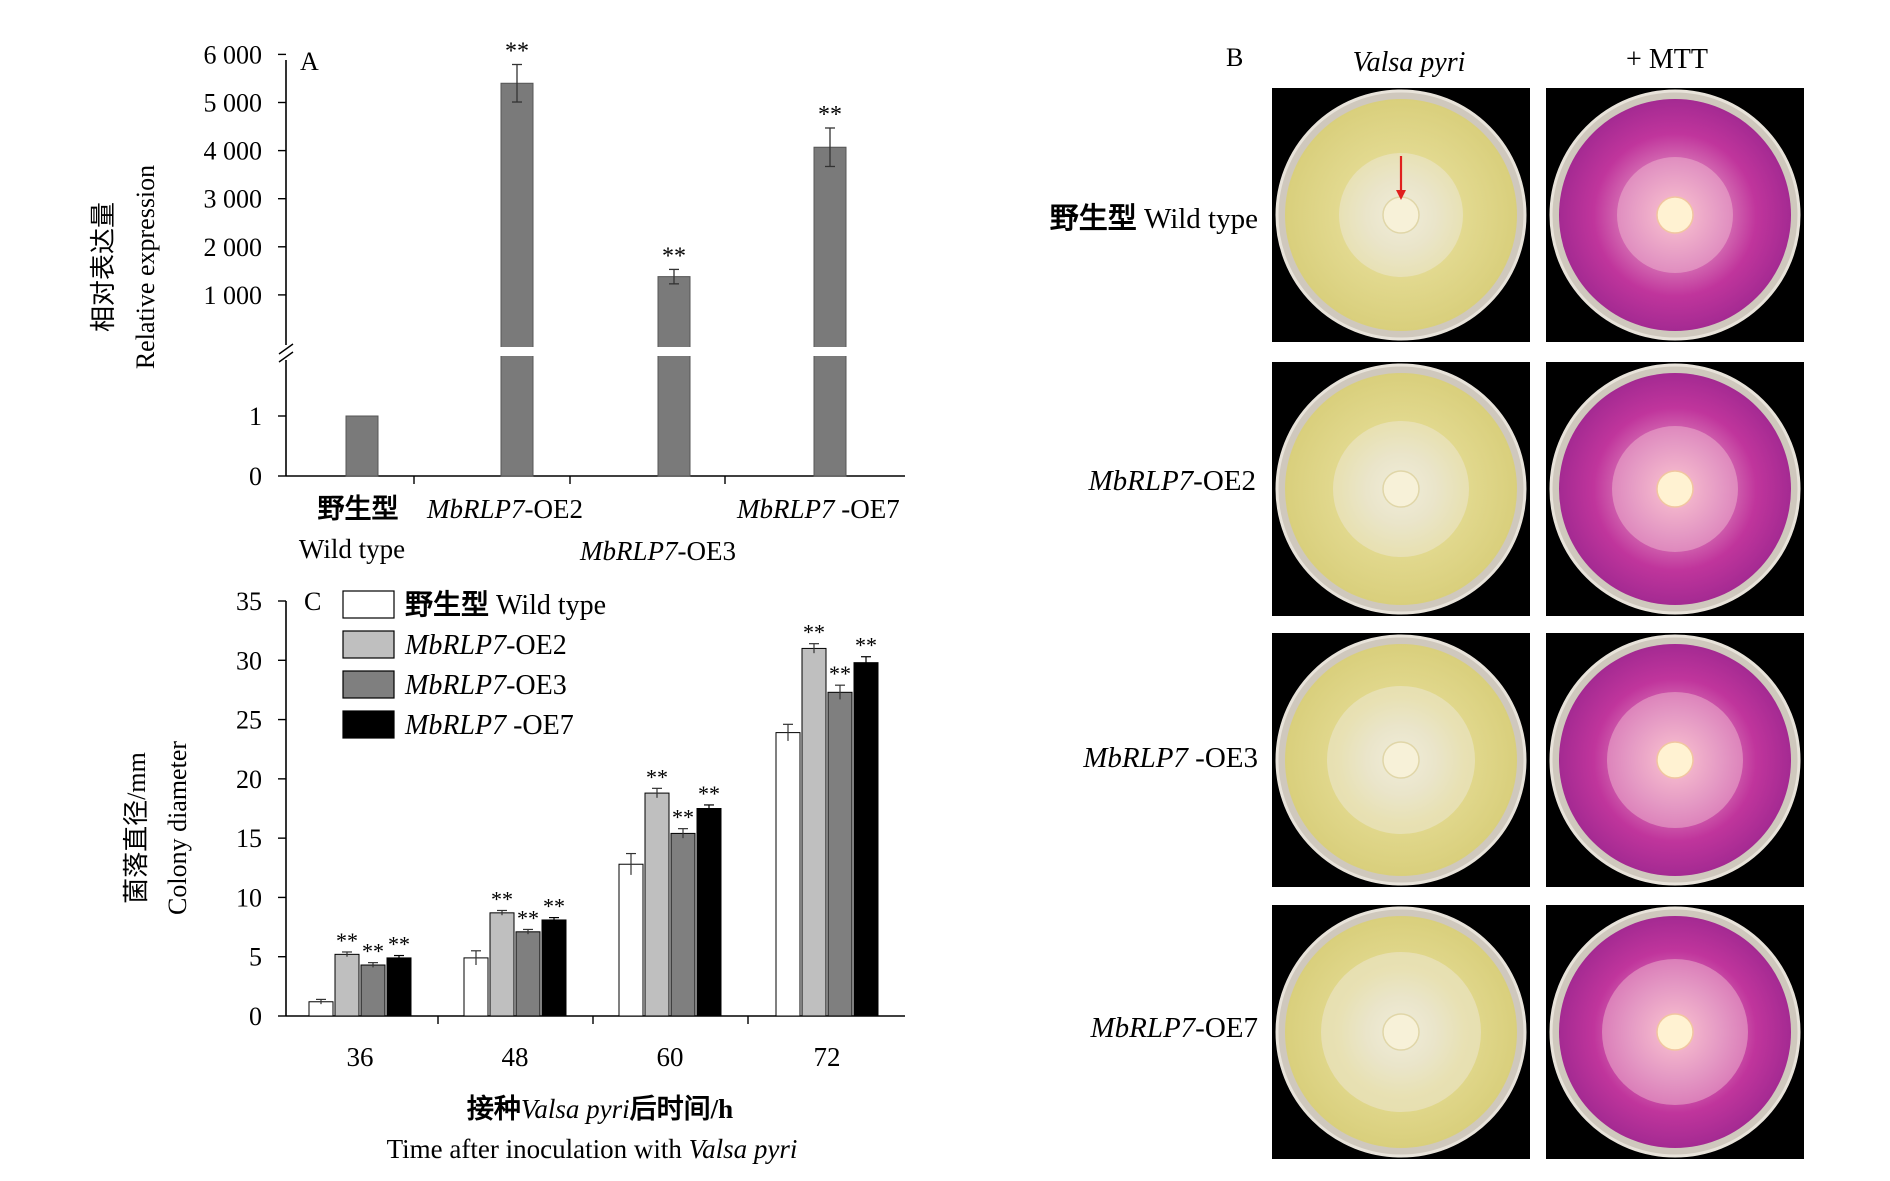  Describe the element at coordinates (504, 509) in the screenshot. I see `panel-a-xlabel-oe2: MbRLP7-OE2` at that location.